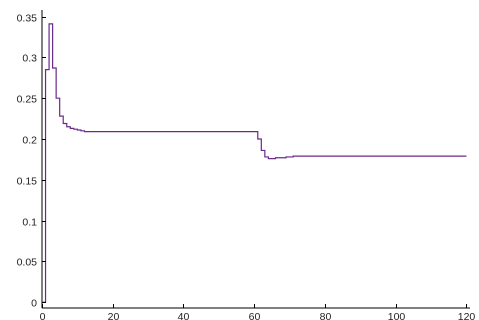 The image size is (479, 320). Describe the element at coordinates (27, 182) in the screenshot. I see `y-tick-label: 0.15` at that location.